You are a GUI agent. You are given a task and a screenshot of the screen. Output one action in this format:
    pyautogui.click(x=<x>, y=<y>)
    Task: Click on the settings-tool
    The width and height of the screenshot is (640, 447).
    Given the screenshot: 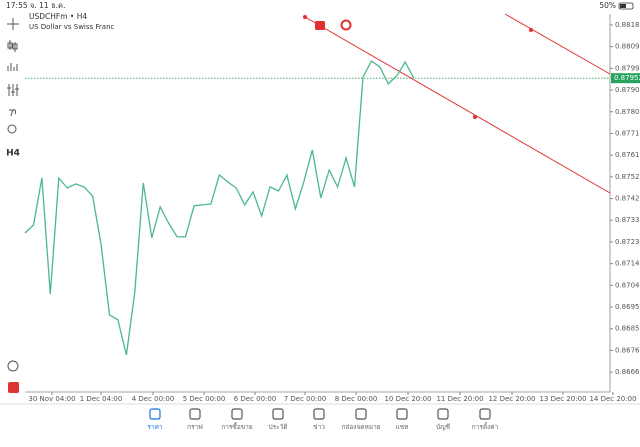 What is the action you would take?
    pyautogui.click(x=13, y=90)
    